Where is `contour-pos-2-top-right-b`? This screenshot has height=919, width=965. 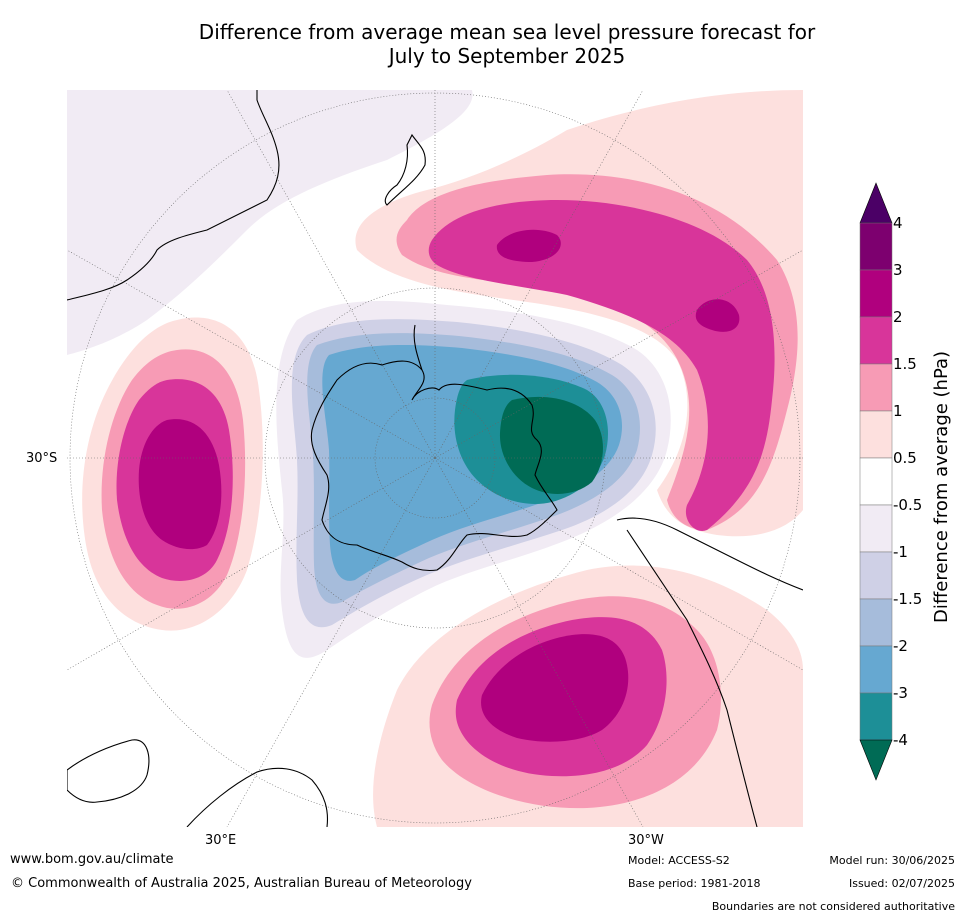 contour-pos-2-top-right-b is located at coordinates (717, 315).